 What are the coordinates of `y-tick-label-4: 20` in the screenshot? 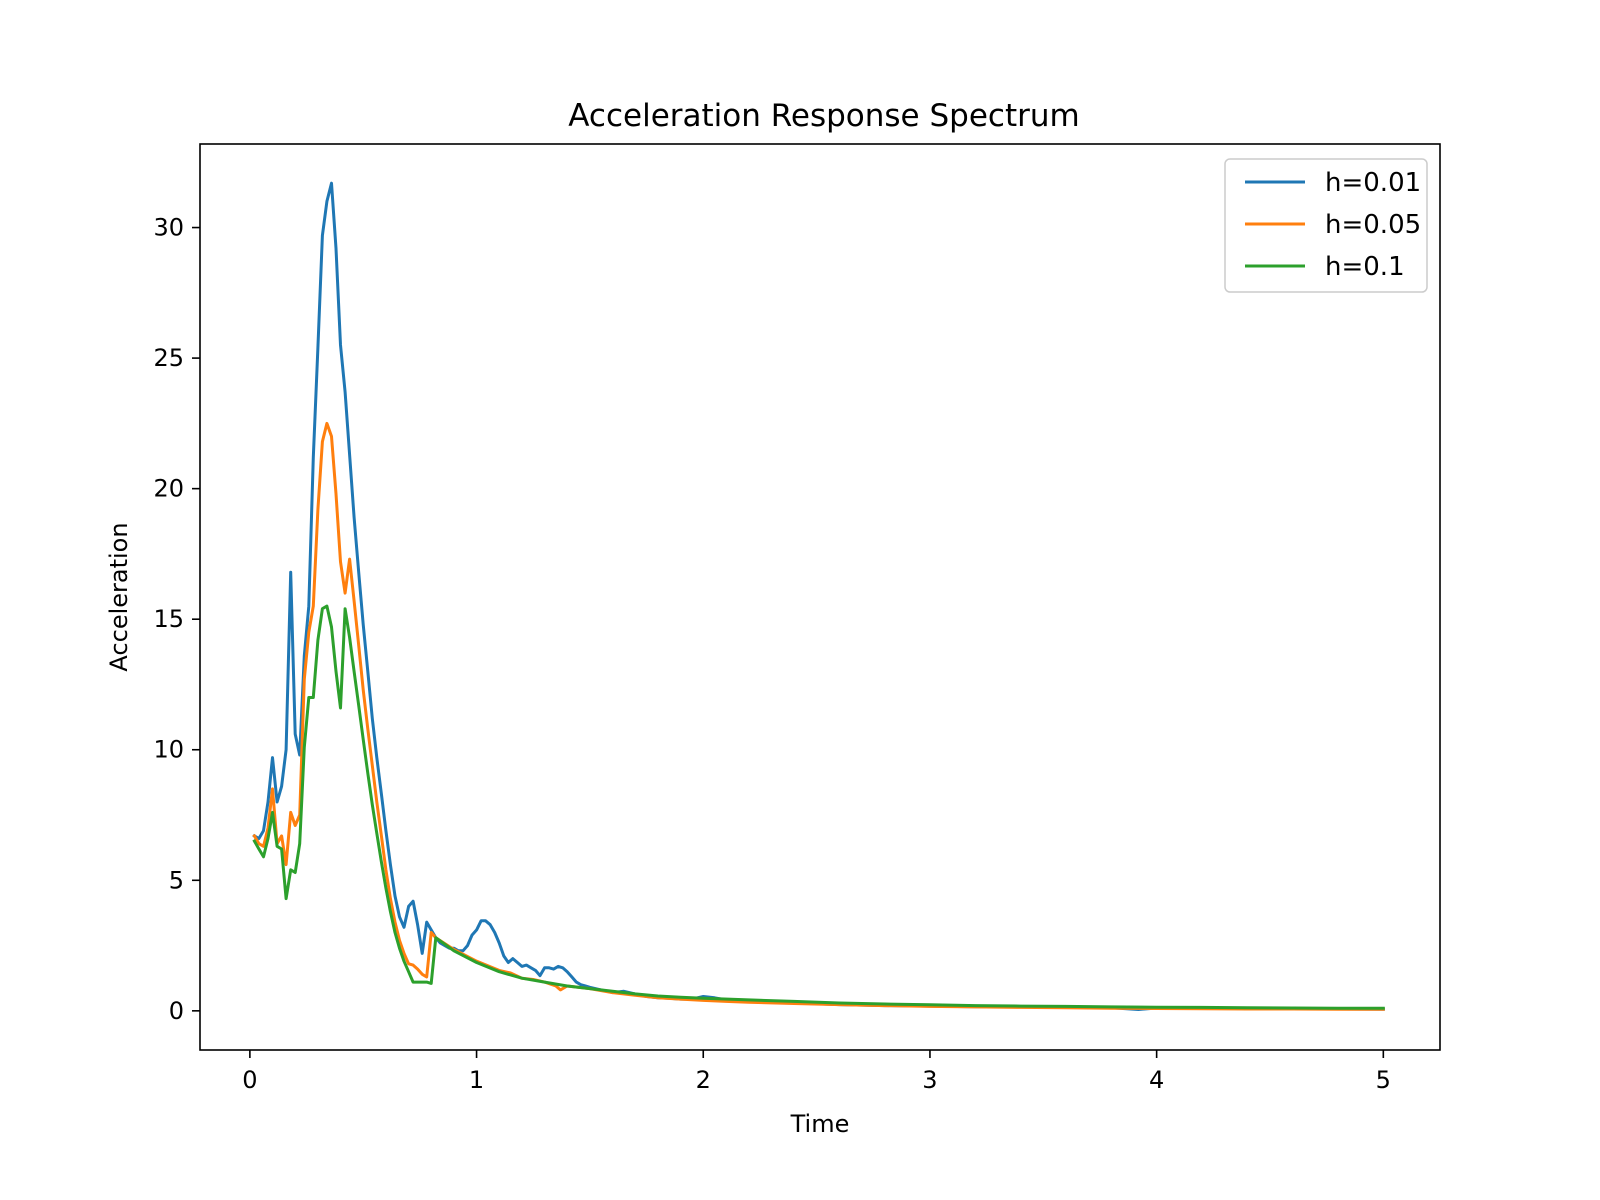 It's located at (168, 489).